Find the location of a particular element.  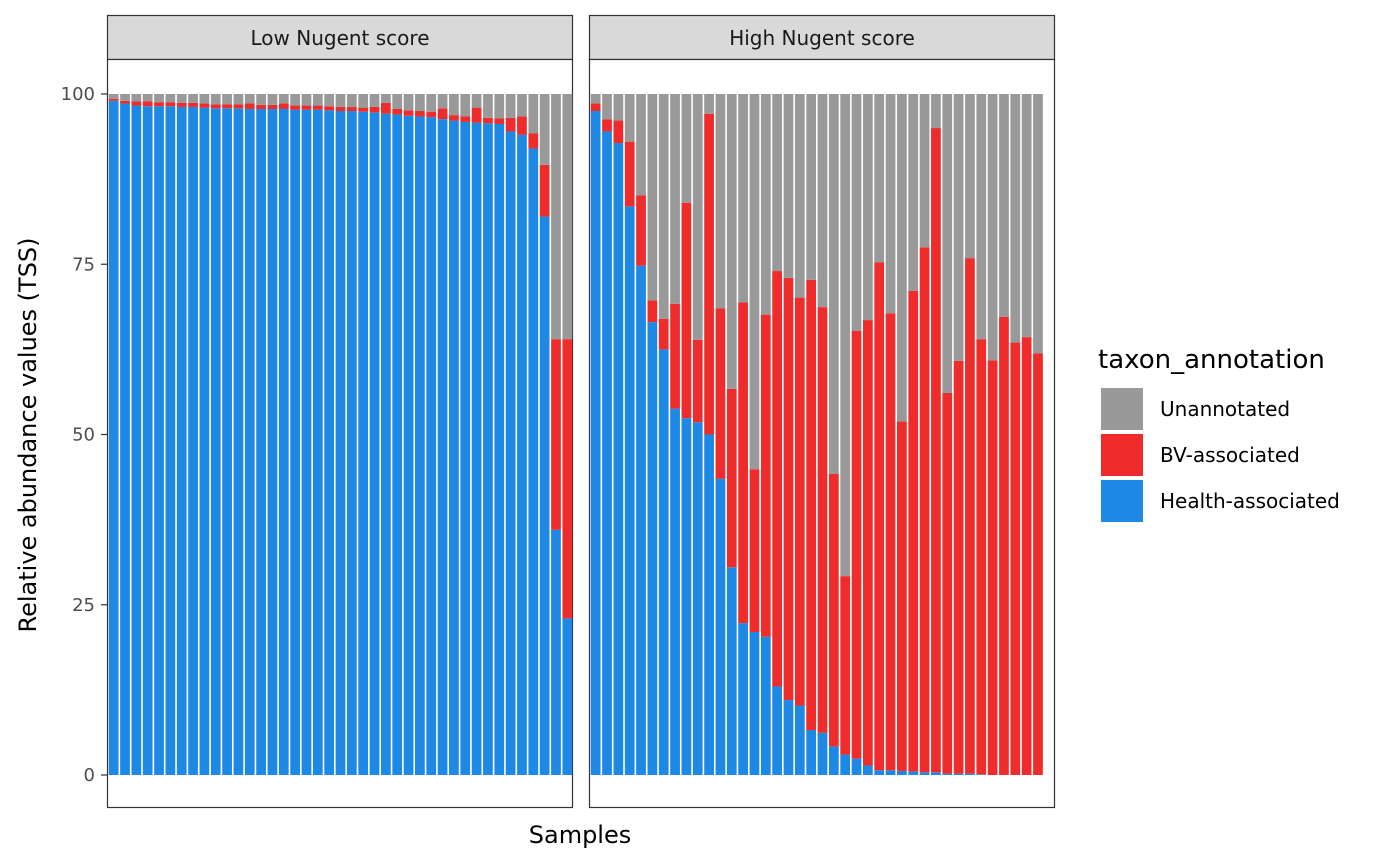

legend-key-bv-associated is located at coordinates (1122, 455).